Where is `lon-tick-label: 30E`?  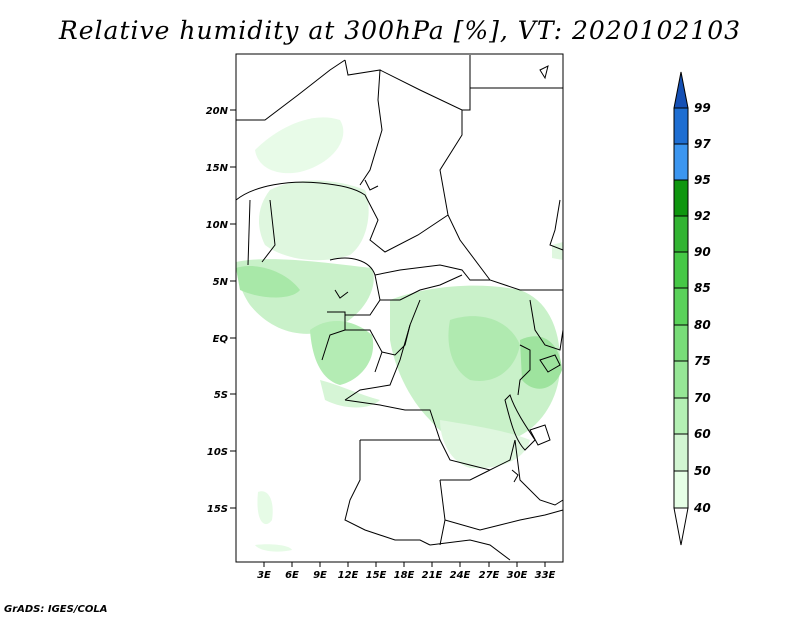
lon-tick-label: 30E is located at coordinates (517, 575).